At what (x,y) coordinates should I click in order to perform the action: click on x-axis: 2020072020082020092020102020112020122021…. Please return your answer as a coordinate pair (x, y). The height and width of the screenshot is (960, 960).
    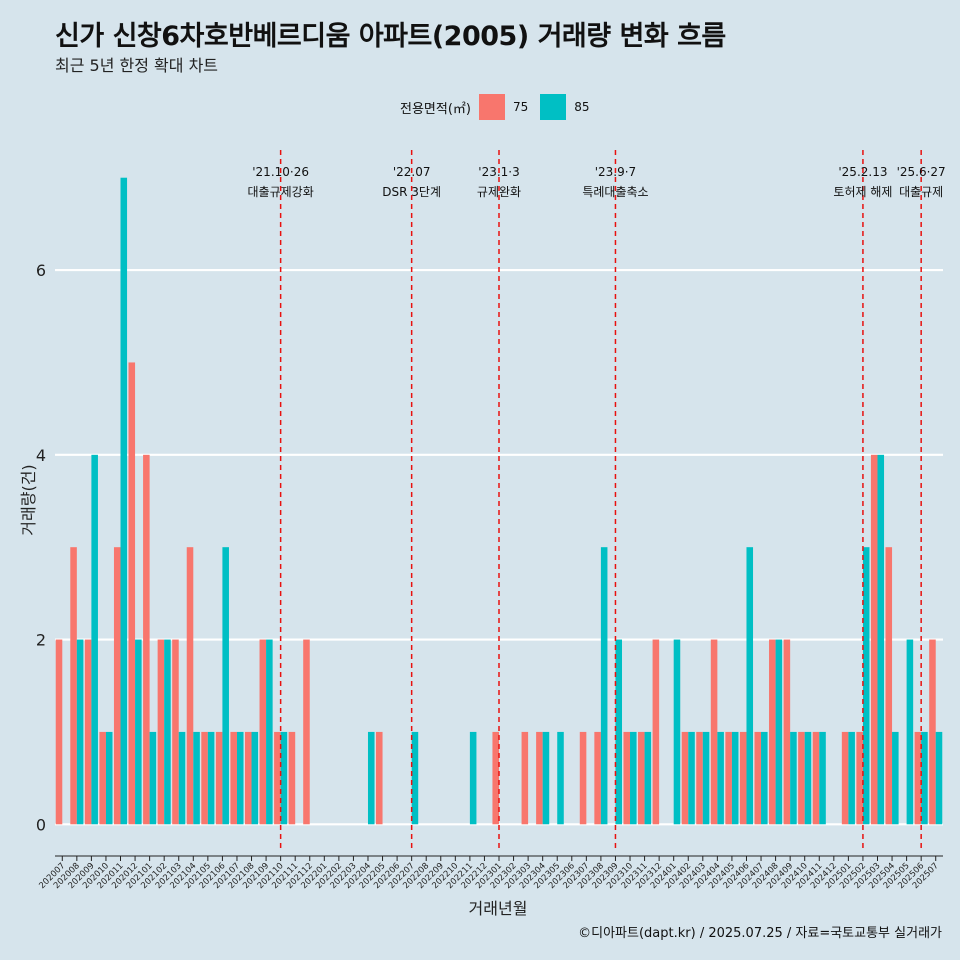
    Looking at the image, I should click on (490, 873).